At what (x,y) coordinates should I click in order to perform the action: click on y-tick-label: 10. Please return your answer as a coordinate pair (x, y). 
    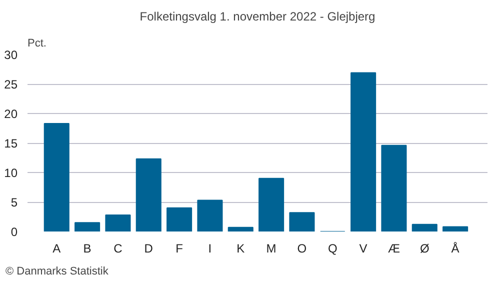
    Looking at the image, I should click on (11, 173).